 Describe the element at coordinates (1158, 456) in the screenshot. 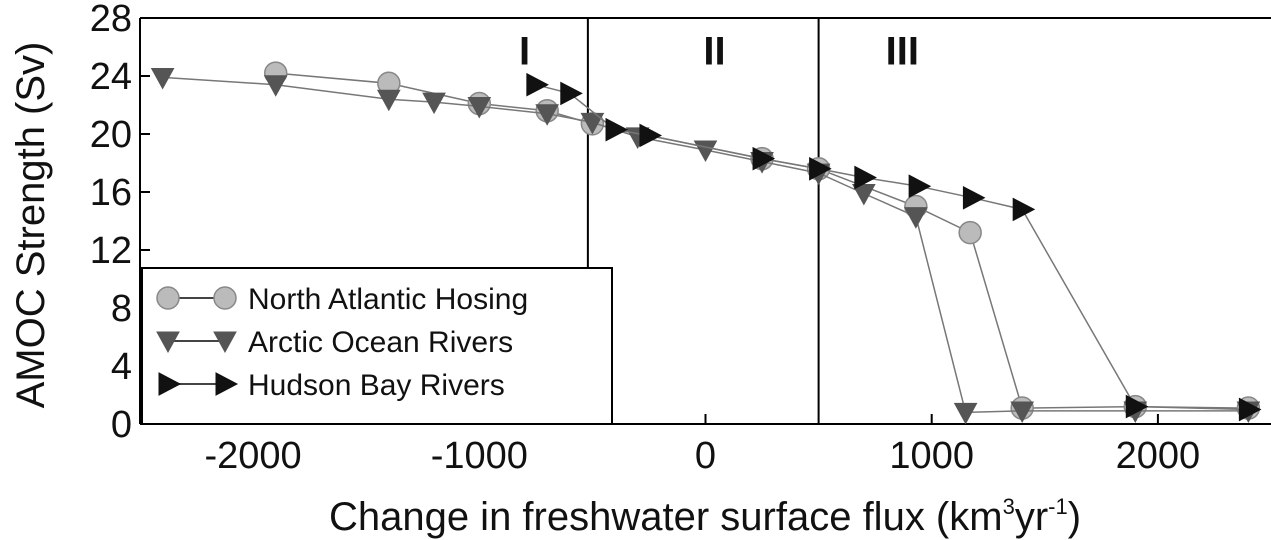

I see `x-tick-label: 2000` at that location.